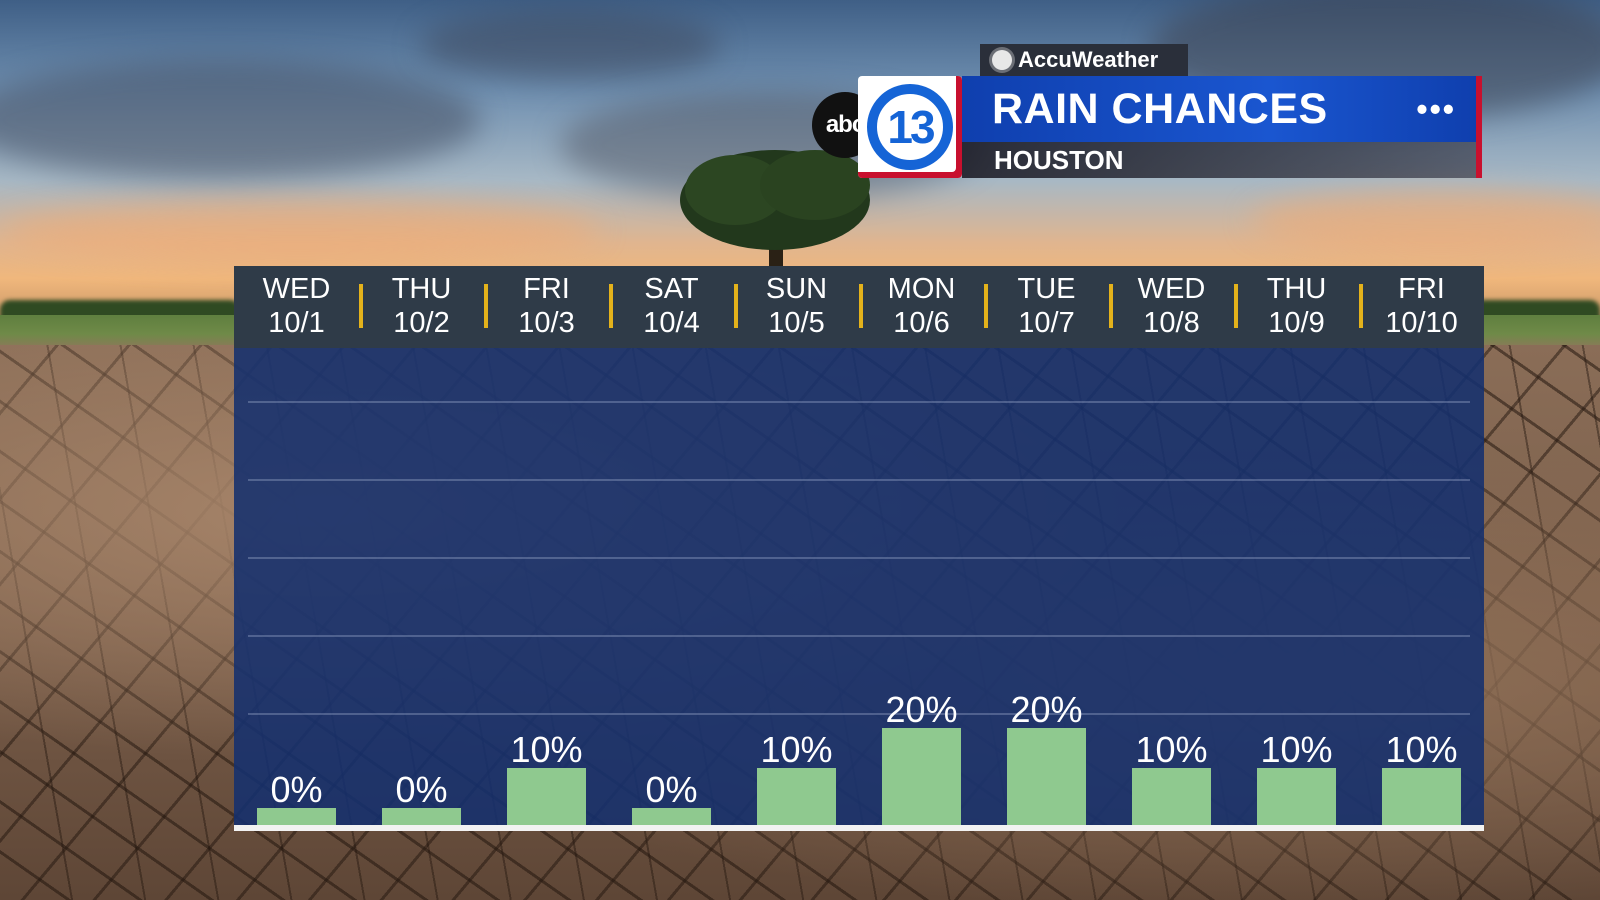 This screenshot has width=1600, height=900. Describe the element at coordinates (1046, 323) in the screenshot. I see `date-label: 10/7` at that location.